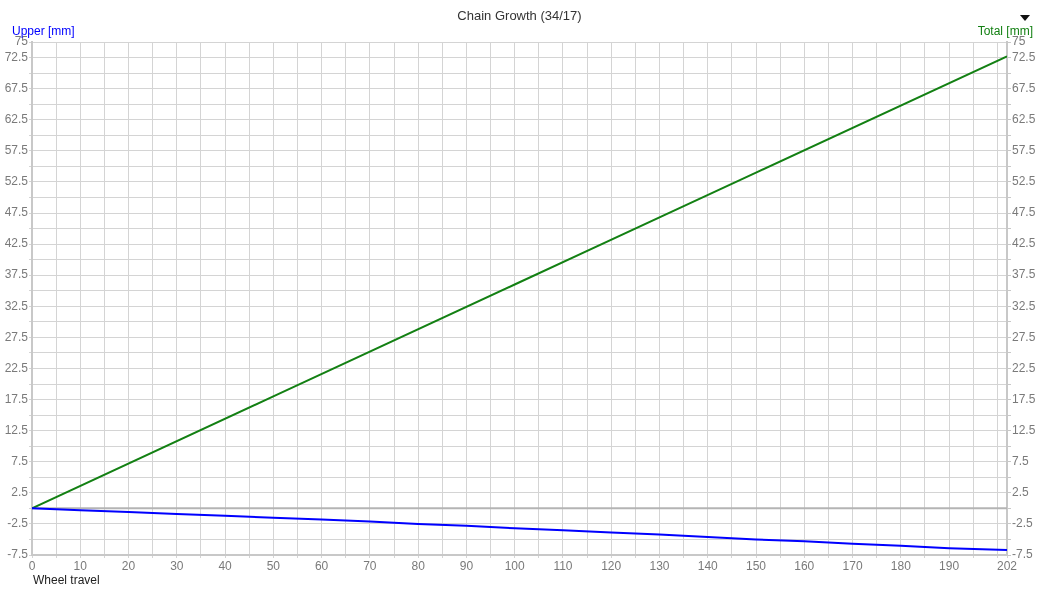  What do you see at coordinates (16, 87) in the screenshot?
I see `y-tick-label: 67.5` at bounding box center [16, 87].